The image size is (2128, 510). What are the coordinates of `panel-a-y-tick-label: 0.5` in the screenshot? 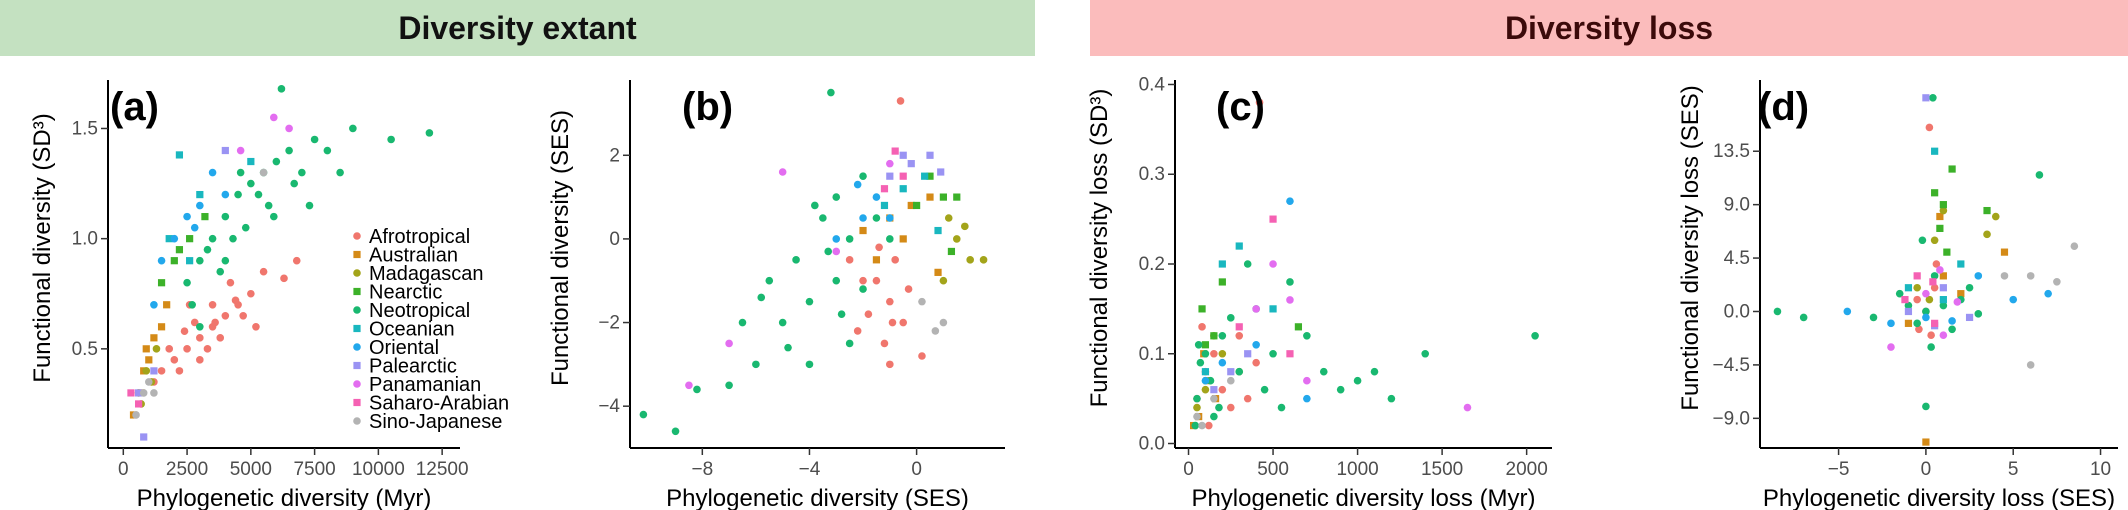 It's located at (85, 349).